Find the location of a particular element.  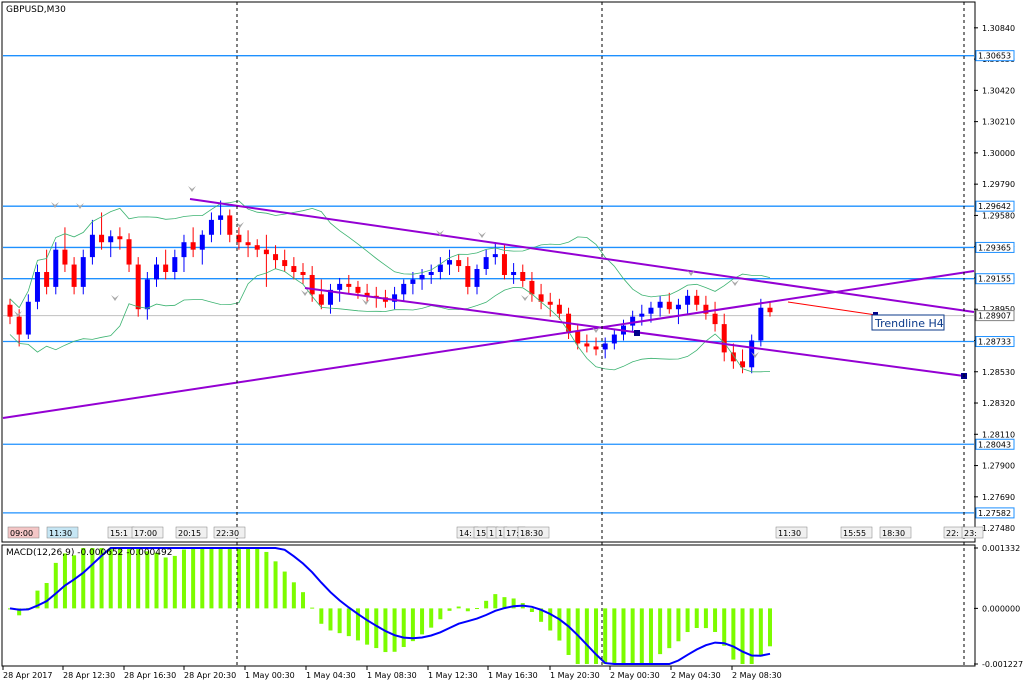

price-tick-label: 1.29790 is located at coordinates (998, 184).